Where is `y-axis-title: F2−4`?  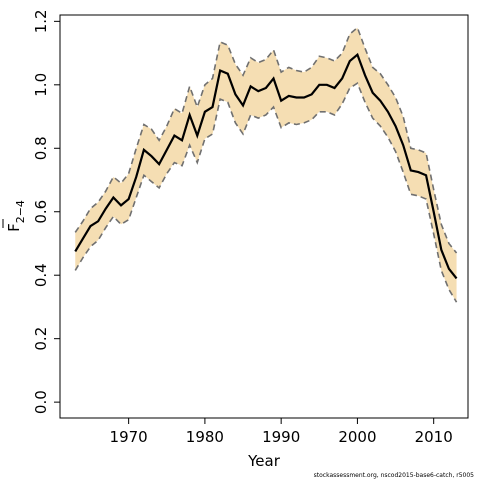
y-axis-title: F2−4 is located at coordinates (14, 216).